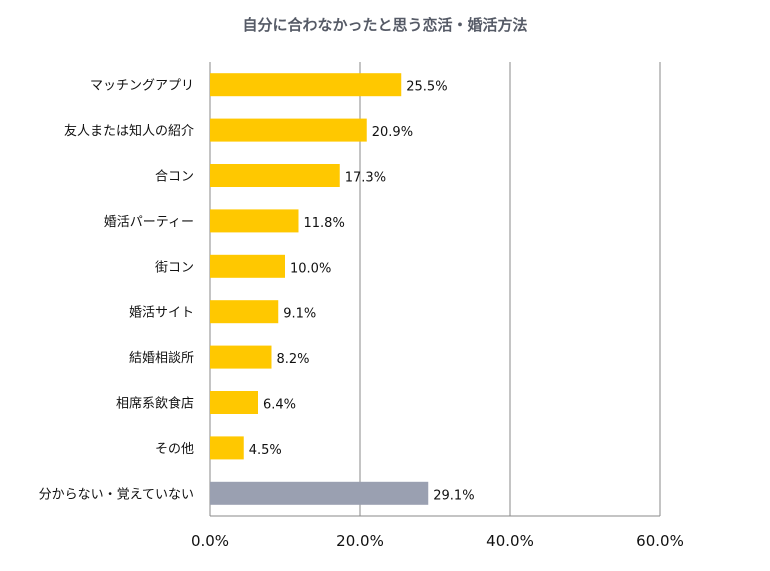 The image size is (770, 571). What do you see at coordinates (142, 86) in the screenshot?
I see `category-label-0: マッチングアプリ` at bounding box center [142, 86].